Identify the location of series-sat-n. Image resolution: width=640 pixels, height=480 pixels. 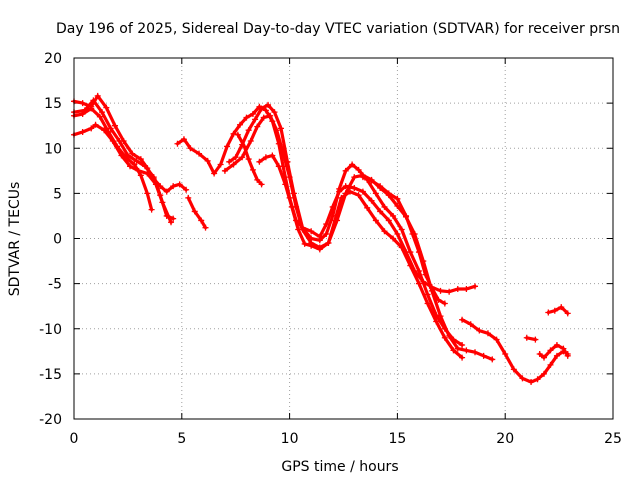
(558, 310).